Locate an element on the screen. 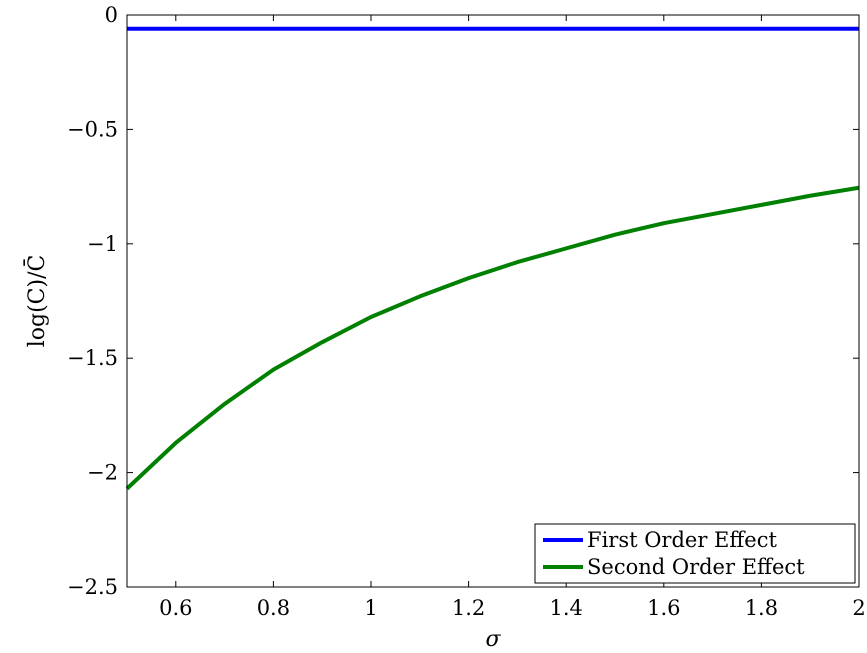 The width and height of the screenshot is (867, 653). x-tick-label: 1.4 is located at coordinates (565, 608).